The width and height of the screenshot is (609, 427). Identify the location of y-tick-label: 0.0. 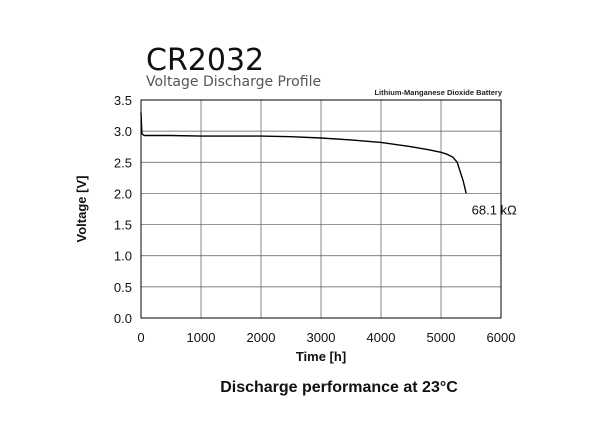
(123, 318).